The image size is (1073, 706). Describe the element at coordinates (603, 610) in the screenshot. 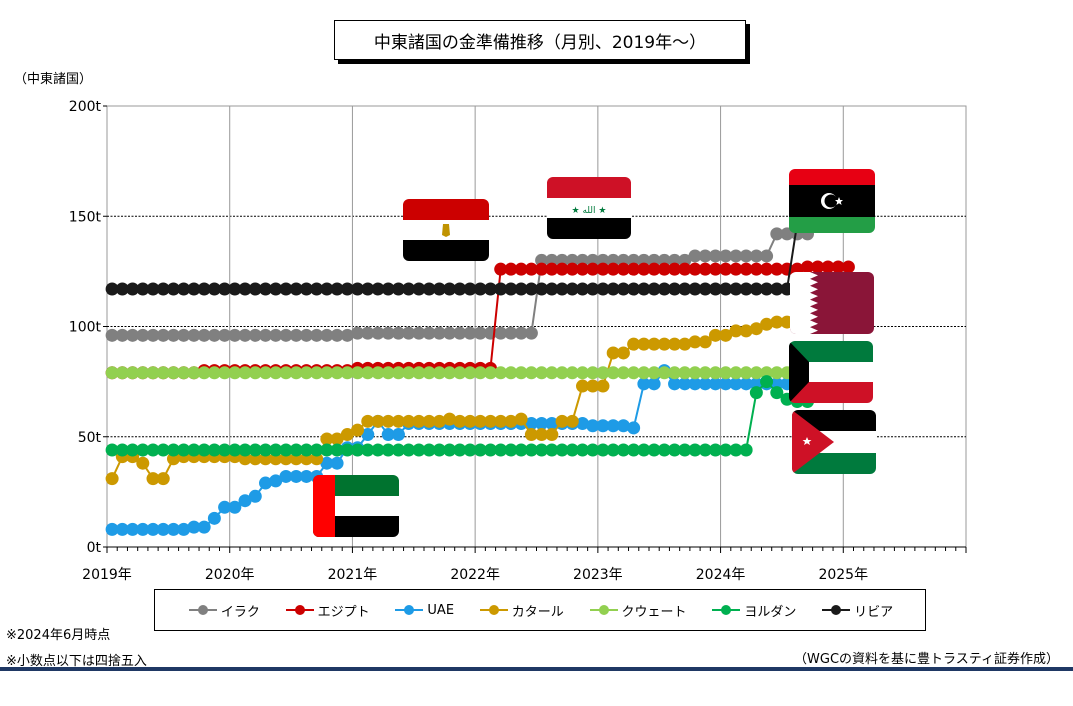

I see `legend-swatch-kuwait` at that location.